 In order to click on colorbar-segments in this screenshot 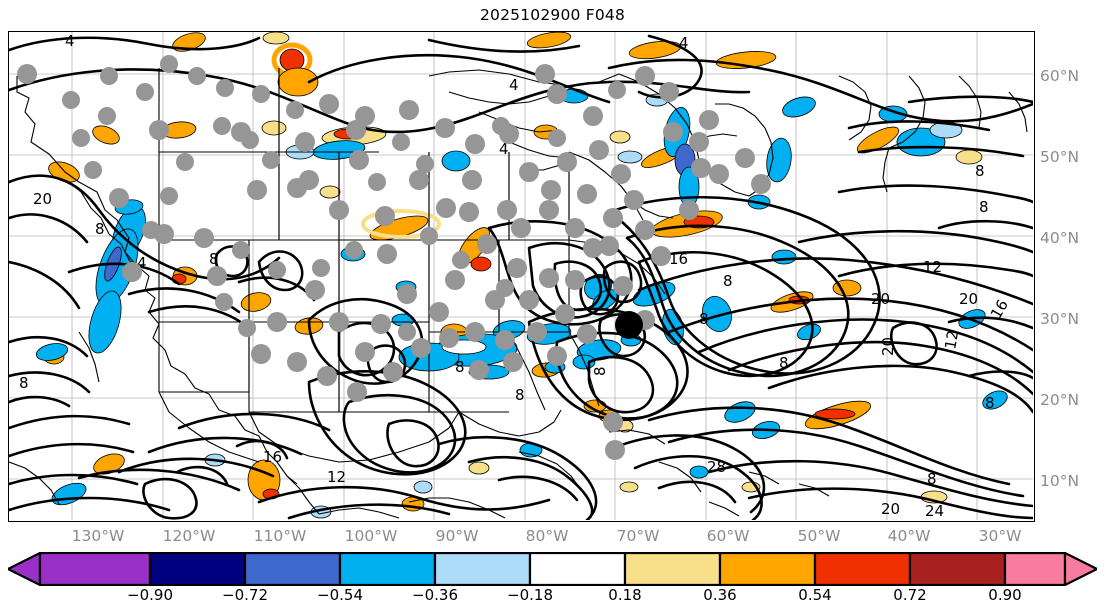, I will do `click(552, 569)`.